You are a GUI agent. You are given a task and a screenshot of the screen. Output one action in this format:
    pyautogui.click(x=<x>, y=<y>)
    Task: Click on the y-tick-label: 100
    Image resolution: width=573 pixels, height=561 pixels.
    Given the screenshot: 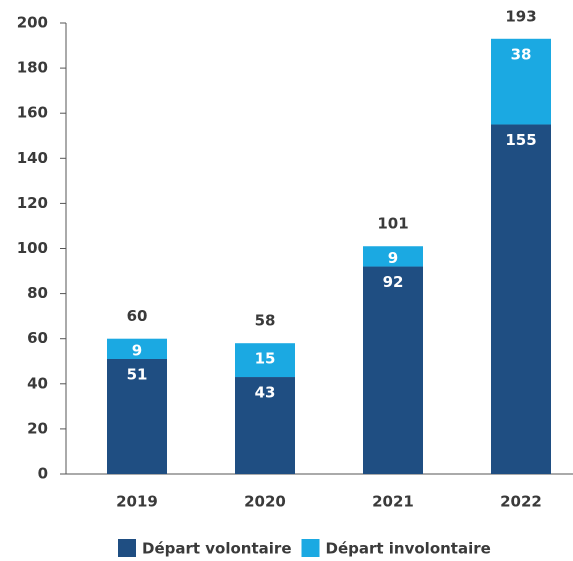 What is the action you would take?
    pyautogui.click(x=32, y=248)
    